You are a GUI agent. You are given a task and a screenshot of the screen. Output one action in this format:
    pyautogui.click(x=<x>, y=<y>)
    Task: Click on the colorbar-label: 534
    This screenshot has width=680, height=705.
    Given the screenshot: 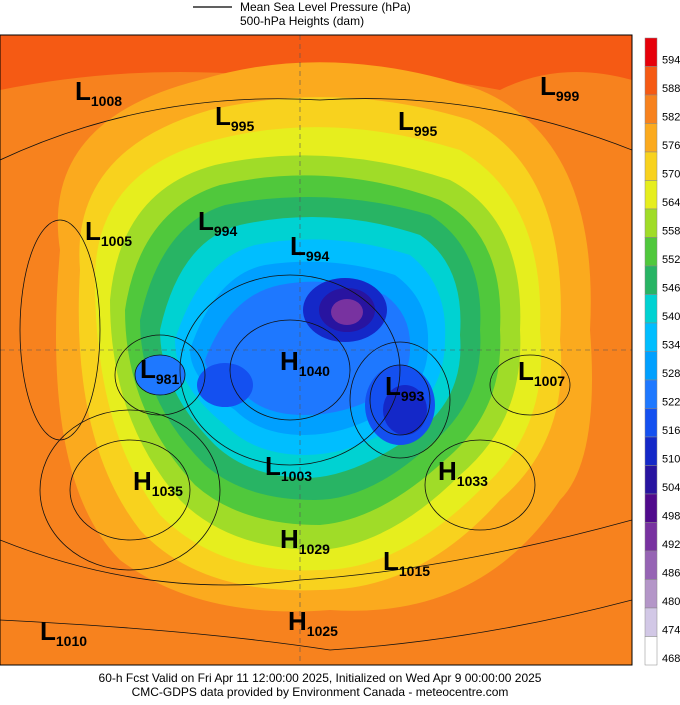 What is the action you would take?
    pyautogui.click(x=671, y=346)
    